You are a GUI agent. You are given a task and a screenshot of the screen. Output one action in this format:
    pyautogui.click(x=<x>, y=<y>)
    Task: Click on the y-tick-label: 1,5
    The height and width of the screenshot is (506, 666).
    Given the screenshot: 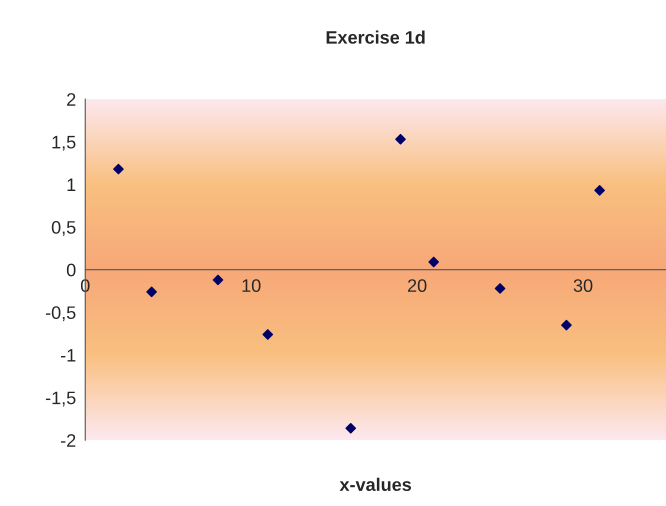 What is the action you would take?
    pyautogui.click(x=64, y=143)
    